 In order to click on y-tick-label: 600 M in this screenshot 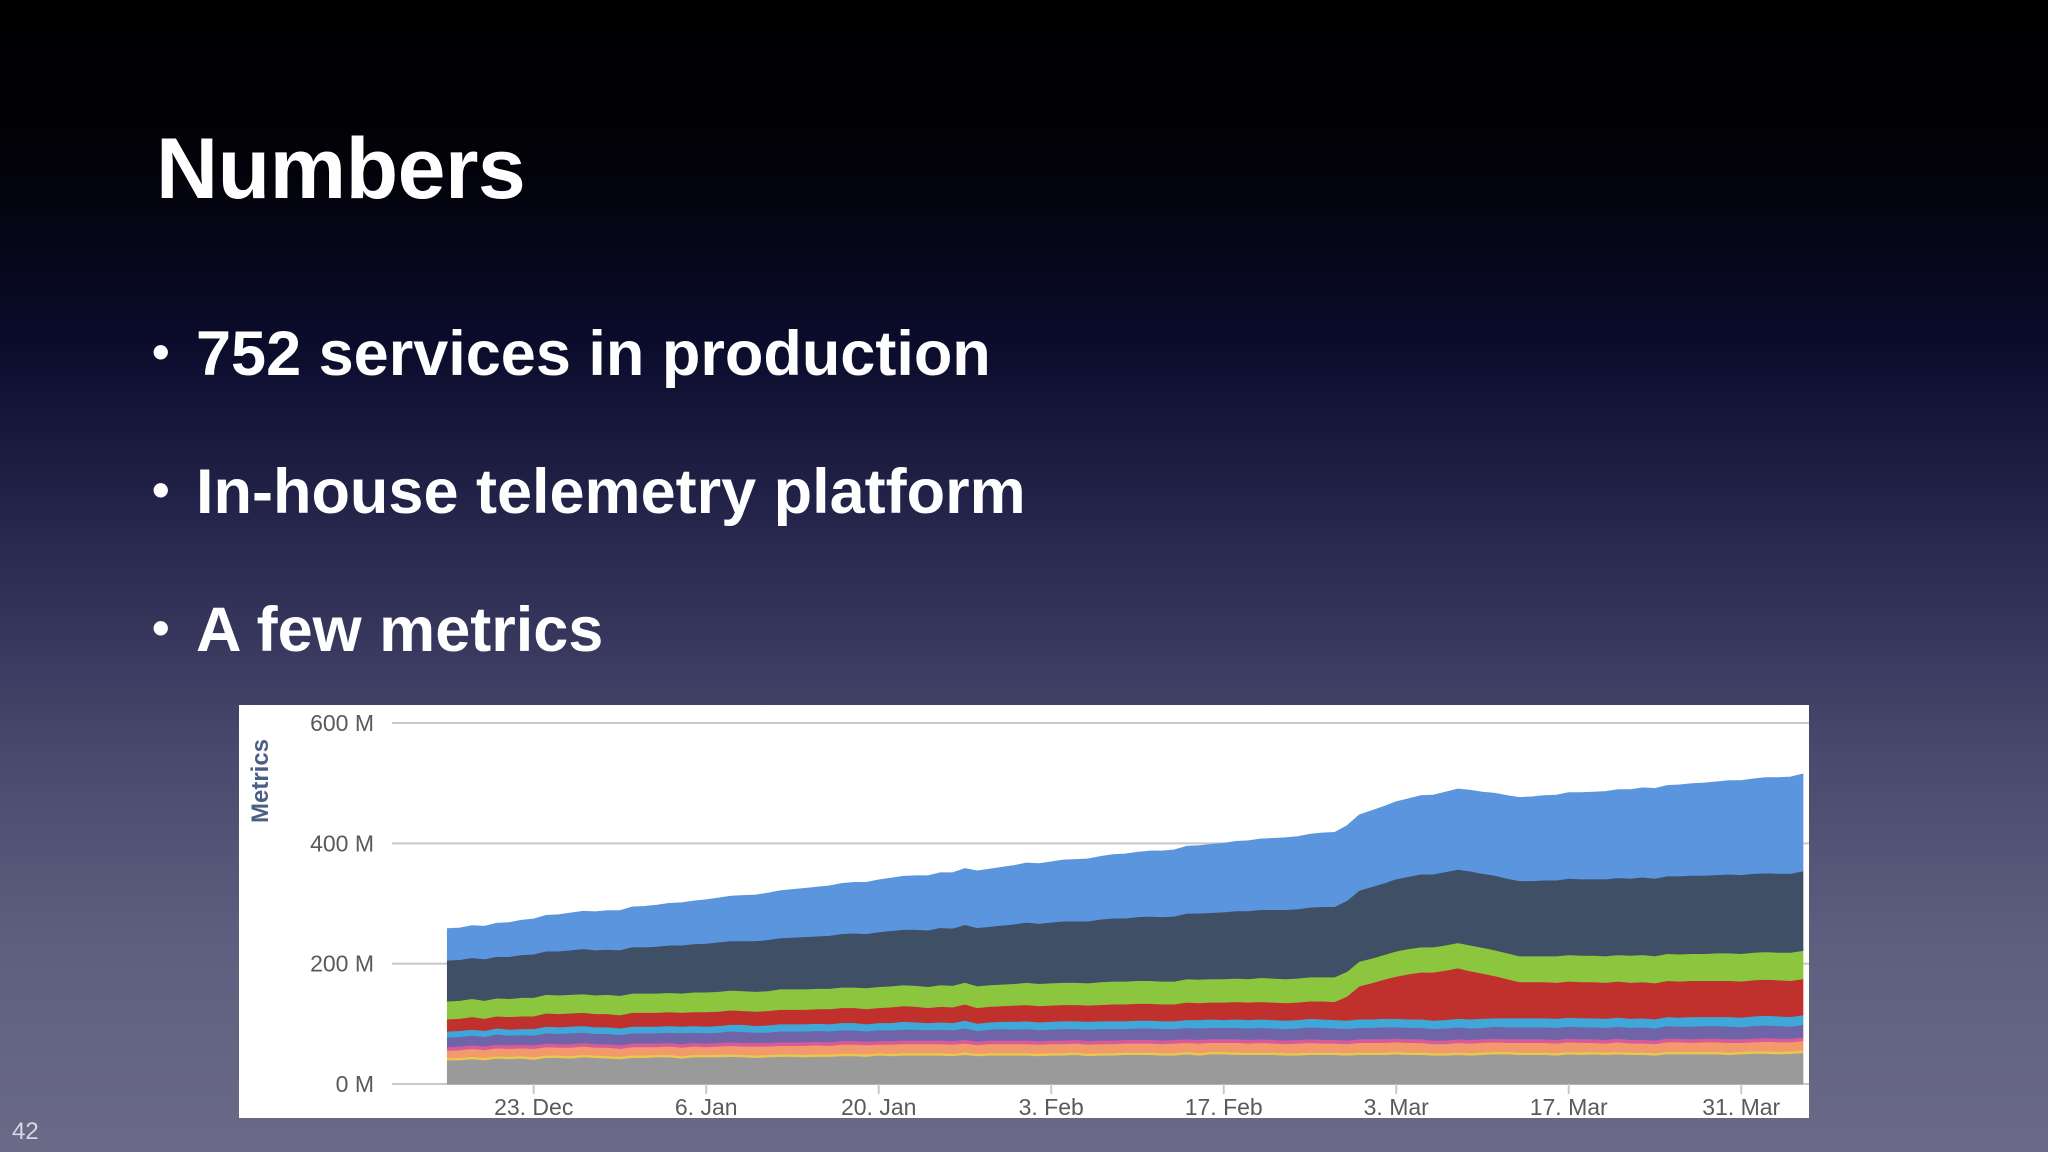, I will do `click(342, 723)`.